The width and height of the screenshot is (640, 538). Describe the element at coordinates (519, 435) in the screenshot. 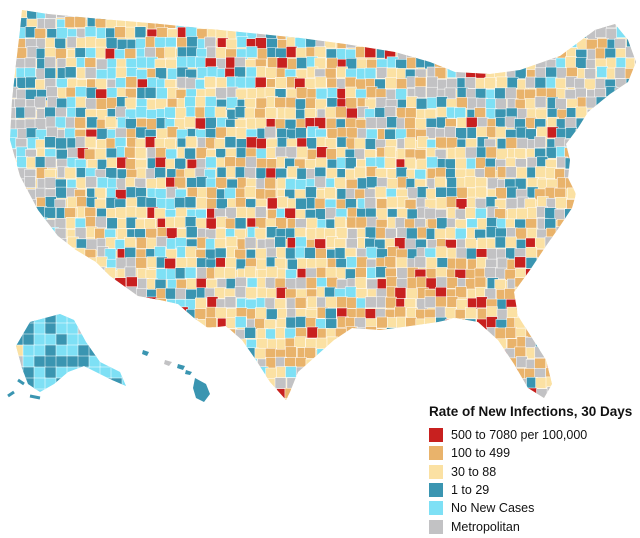

I see `legend-label: 500 to 7080 per 100,000` at that location.